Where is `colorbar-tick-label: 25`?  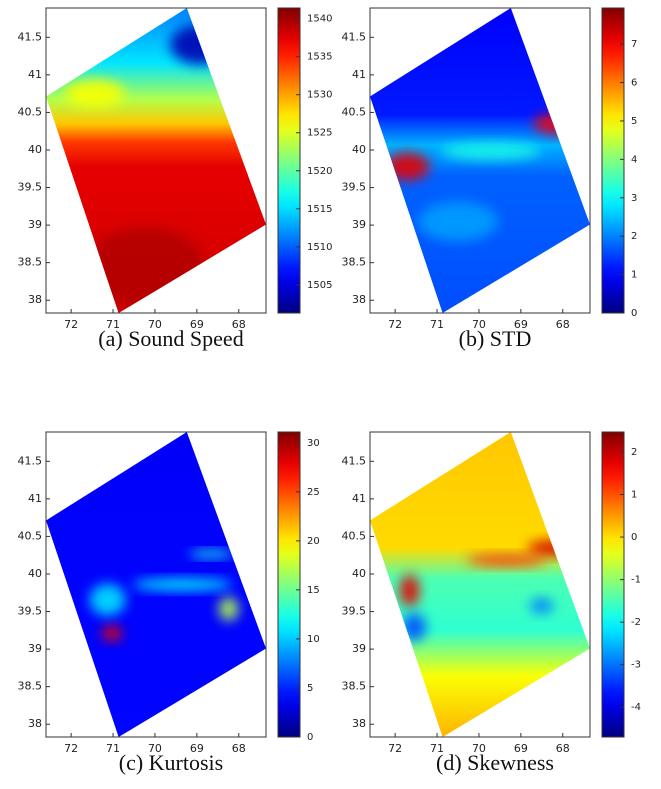
colorbar-tick-label: 25 is located at coordinates (313, 492).